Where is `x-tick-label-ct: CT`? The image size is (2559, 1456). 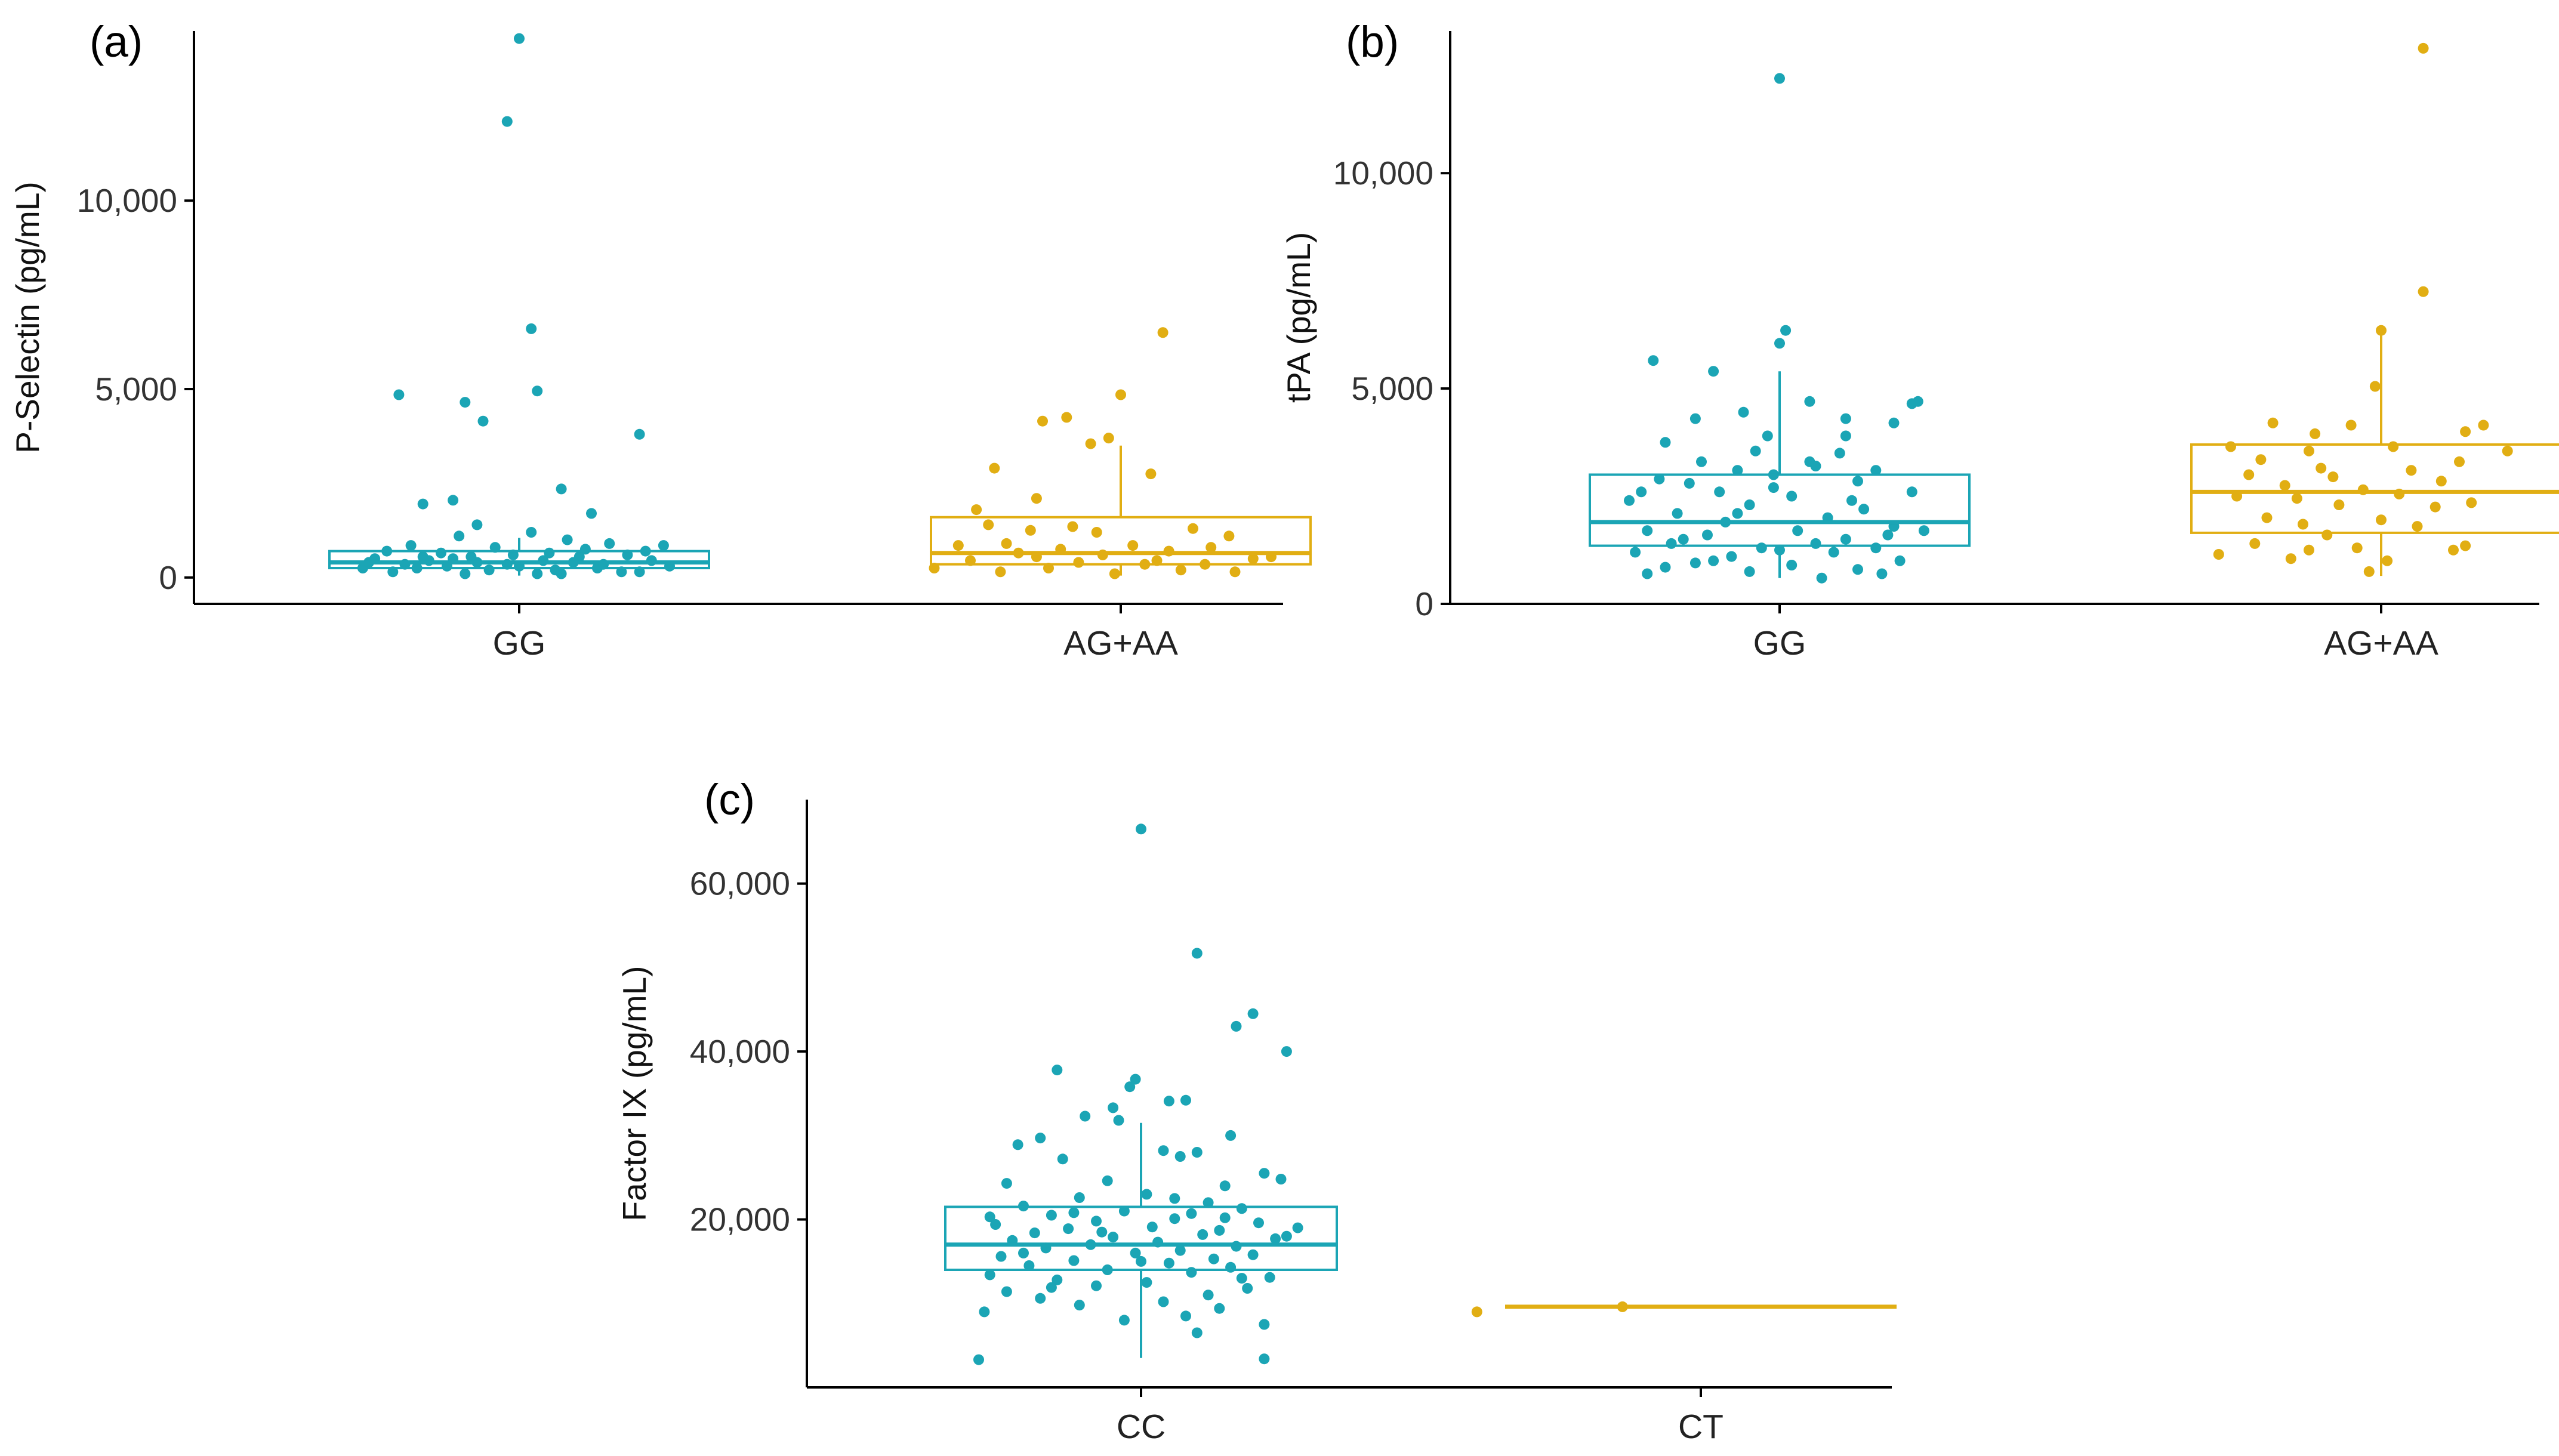
x-tick-label-ct: CT is located at coordinates (1701, 1427).